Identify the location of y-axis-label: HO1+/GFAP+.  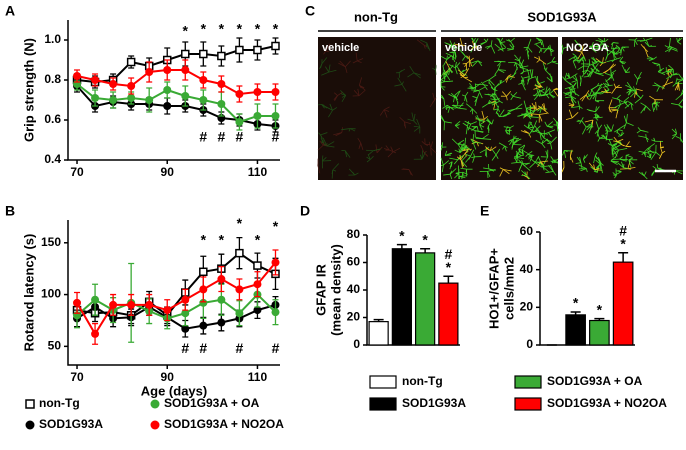
(493, 288).